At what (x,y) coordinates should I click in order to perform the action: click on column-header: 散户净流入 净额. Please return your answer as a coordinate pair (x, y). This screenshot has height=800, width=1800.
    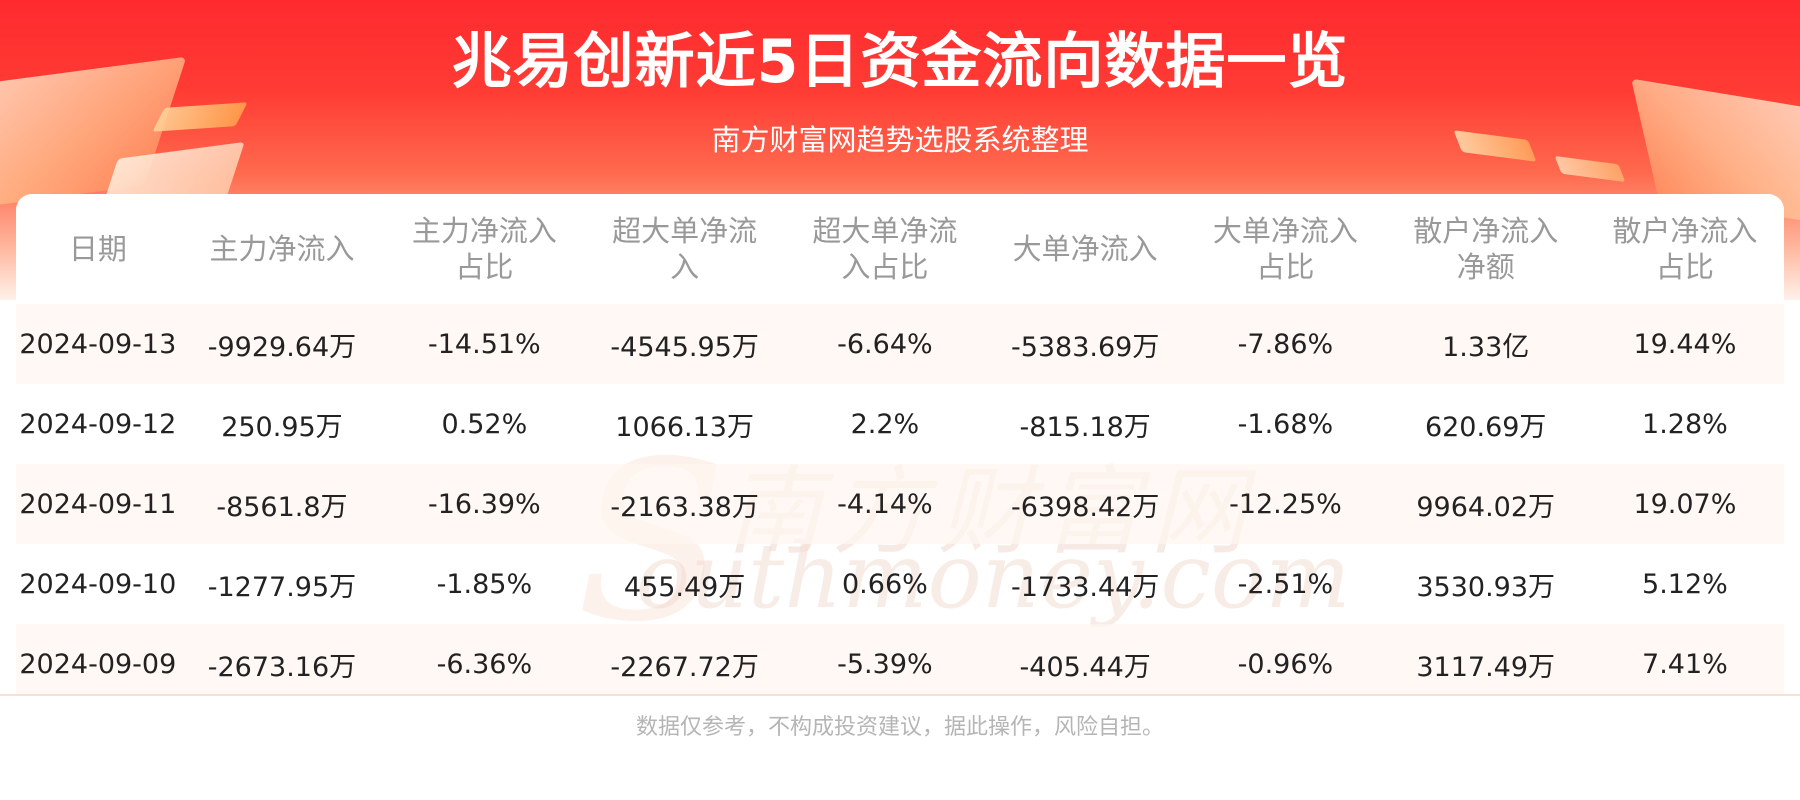
    Looking at the image, I should click on (1486, 249).